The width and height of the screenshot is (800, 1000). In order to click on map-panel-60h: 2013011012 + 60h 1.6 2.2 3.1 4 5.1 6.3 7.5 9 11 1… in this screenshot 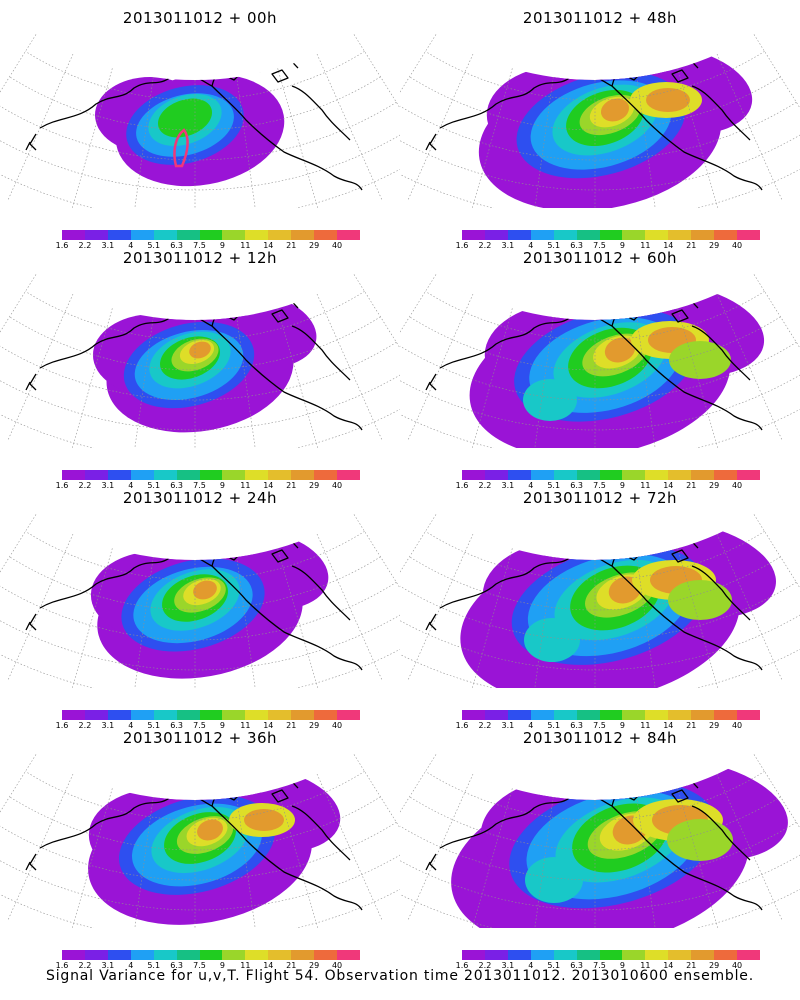, I will do `click(600, 369)`.